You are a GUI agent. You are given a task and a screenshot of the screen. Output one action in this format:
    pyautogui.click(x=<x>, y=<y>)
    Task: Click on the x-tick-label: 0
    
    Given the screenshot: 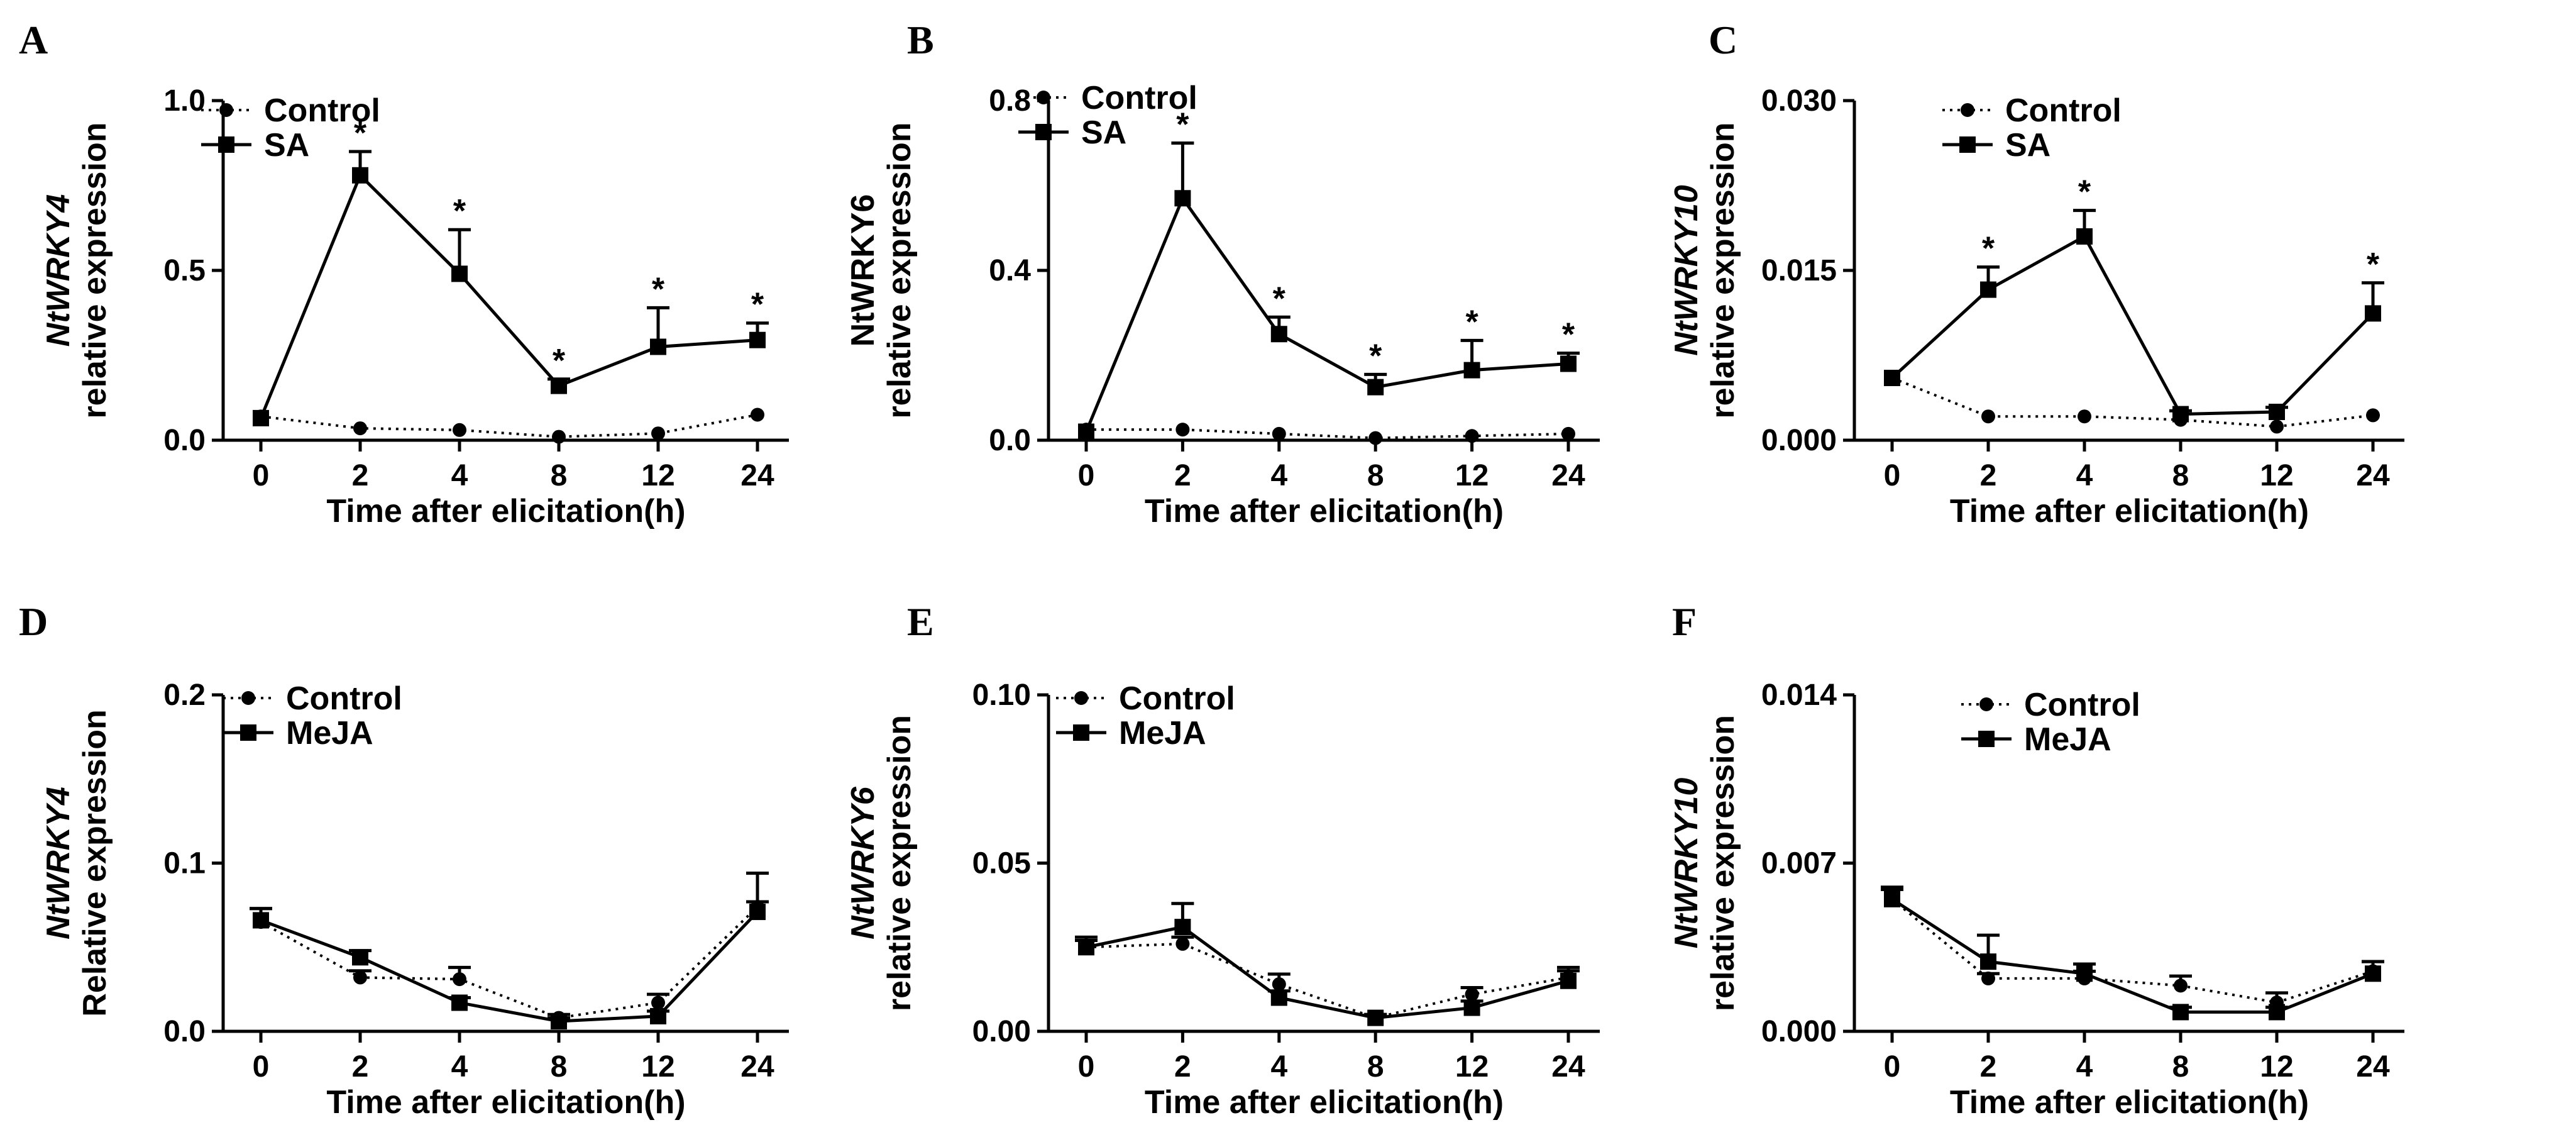 What is the action you would take?
    pyautogui.click(x=1087, y=1067)
    